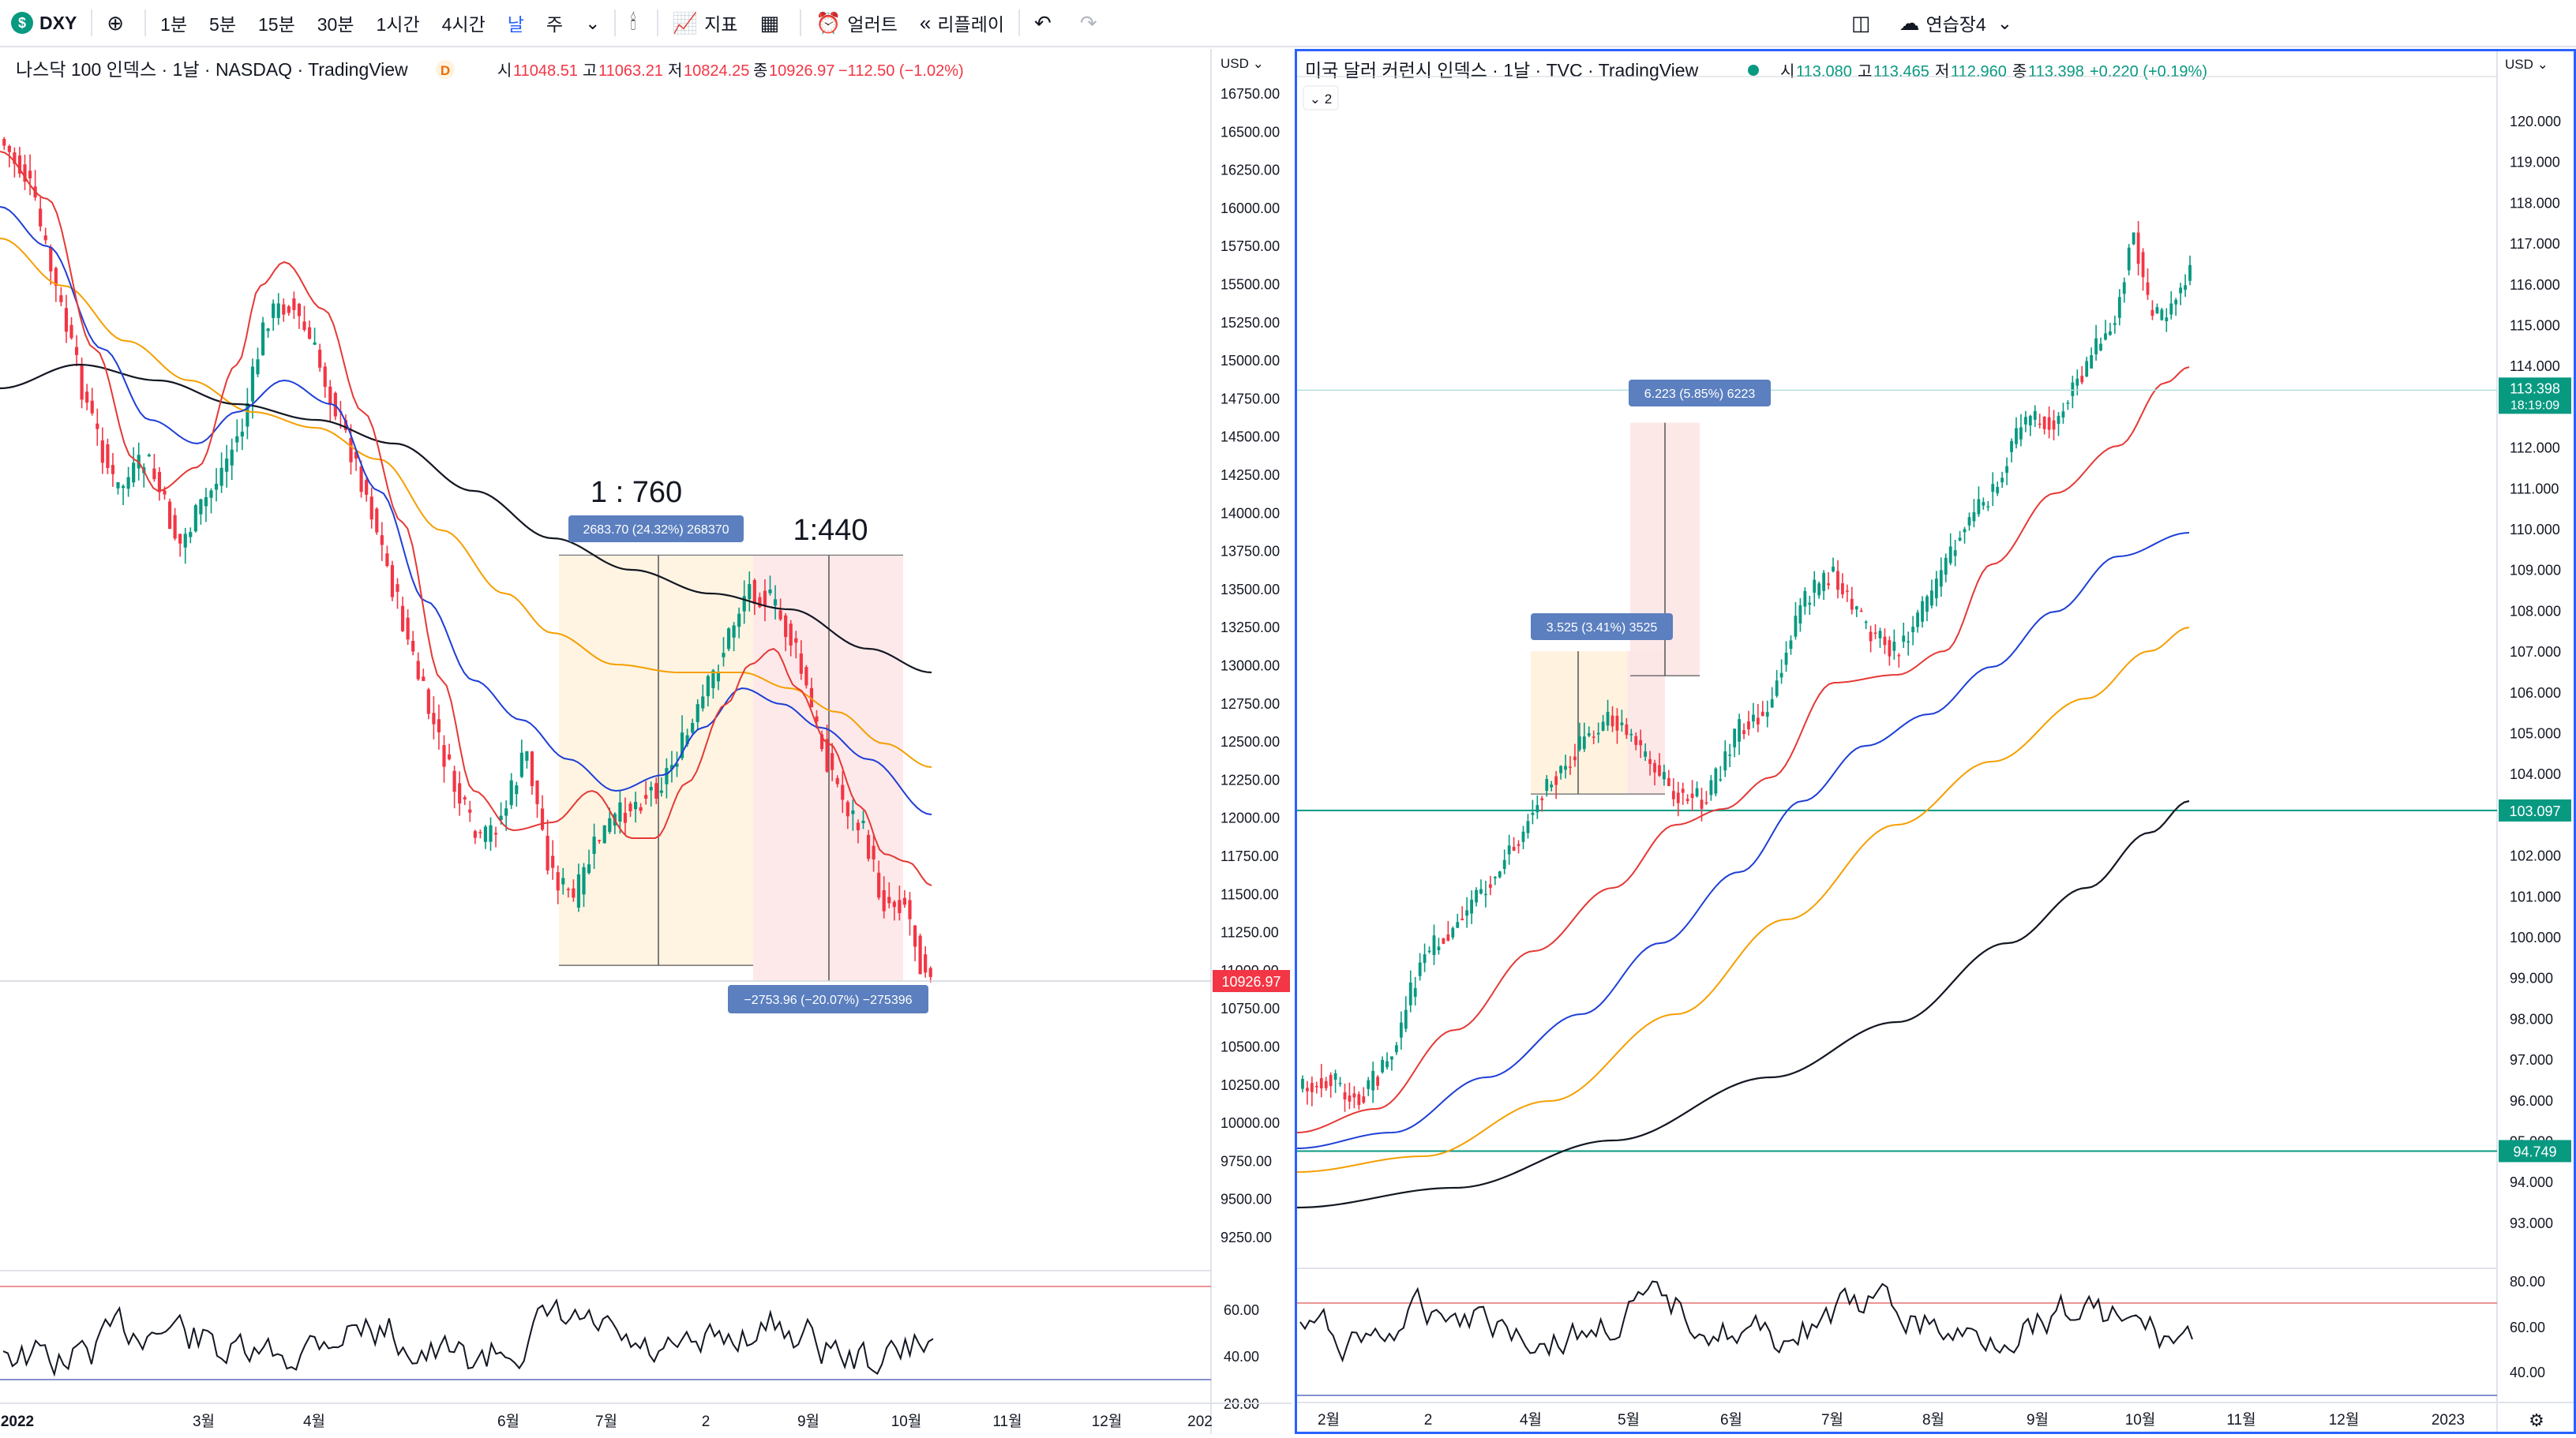 The height and width of the screenshot is (1438, 2576). Describe the element at coordinates (174, 24) in the screenshot. I see `interval-1m: 1분` at that location.